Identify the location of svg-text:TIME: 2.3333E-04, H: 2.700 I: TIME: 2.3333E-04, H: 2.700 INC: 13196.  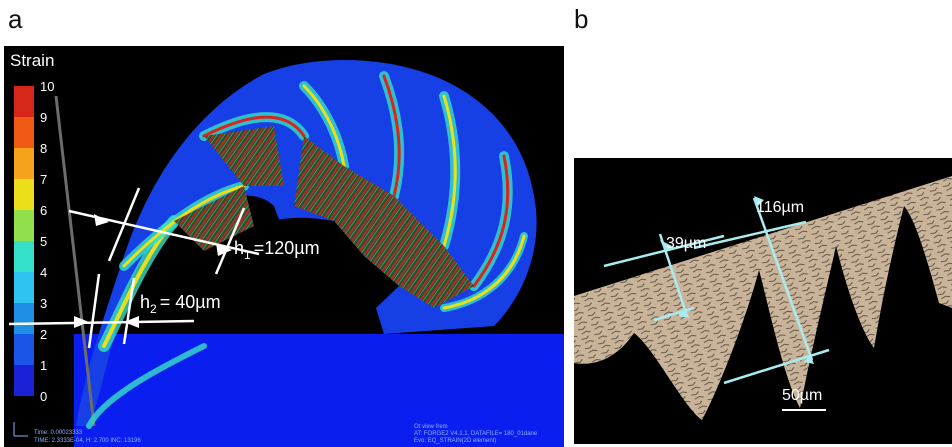
(87, 441).